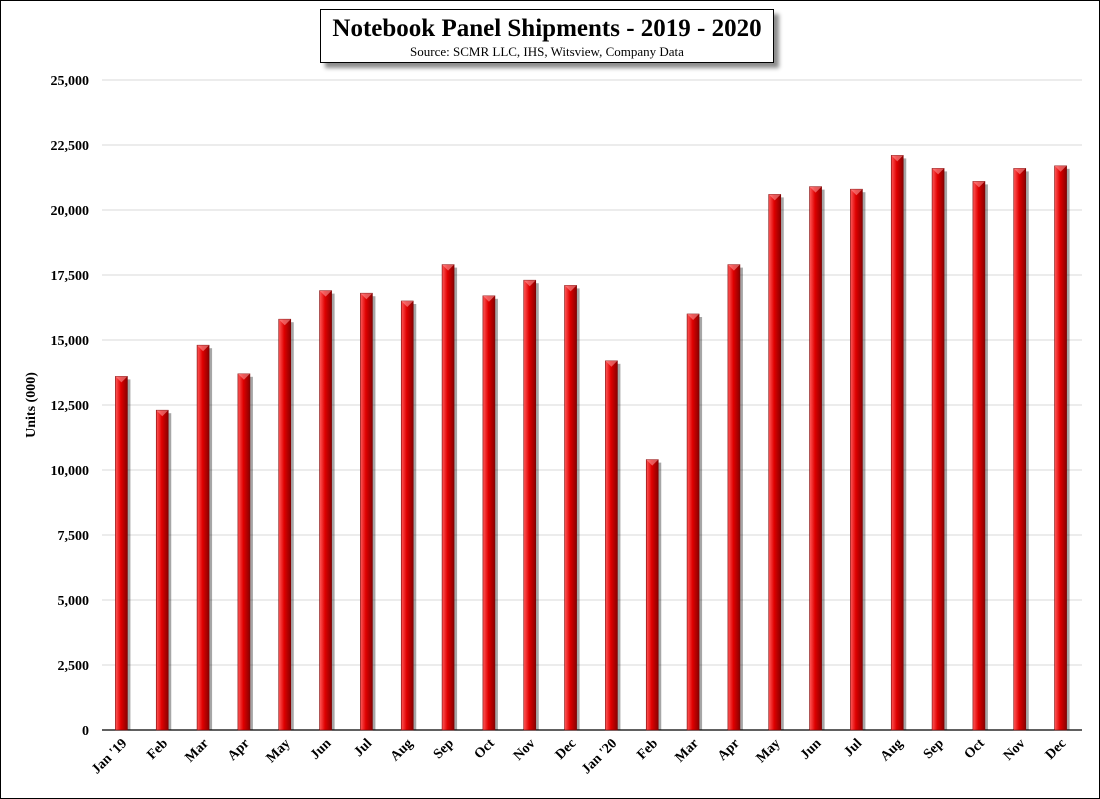 The height and width of the screenshot is (799, 1100). Describe the element at coordinates (70, 276) in the screenshot. I see `y-tick-label: 17,500` at that location.